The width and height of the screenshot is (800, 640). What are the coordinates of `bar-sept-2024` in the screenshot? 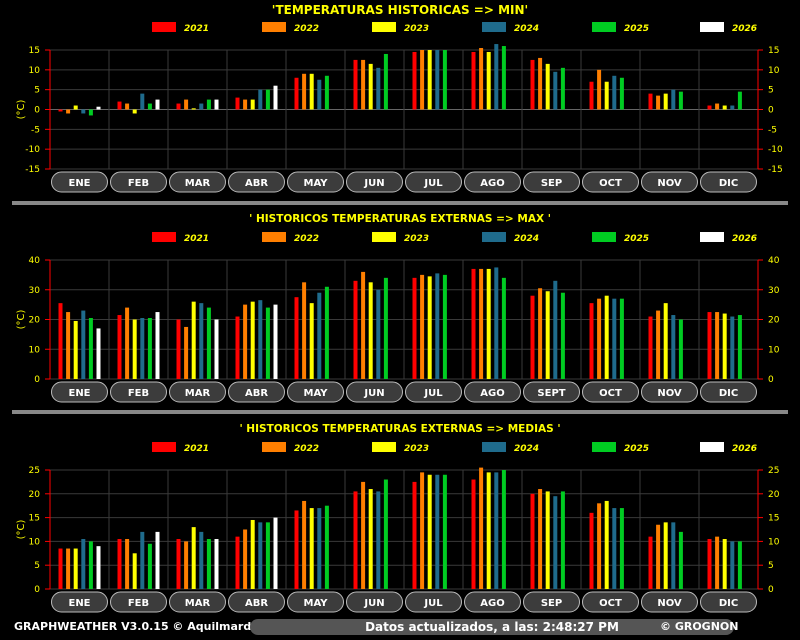 It's located at (555, 329).